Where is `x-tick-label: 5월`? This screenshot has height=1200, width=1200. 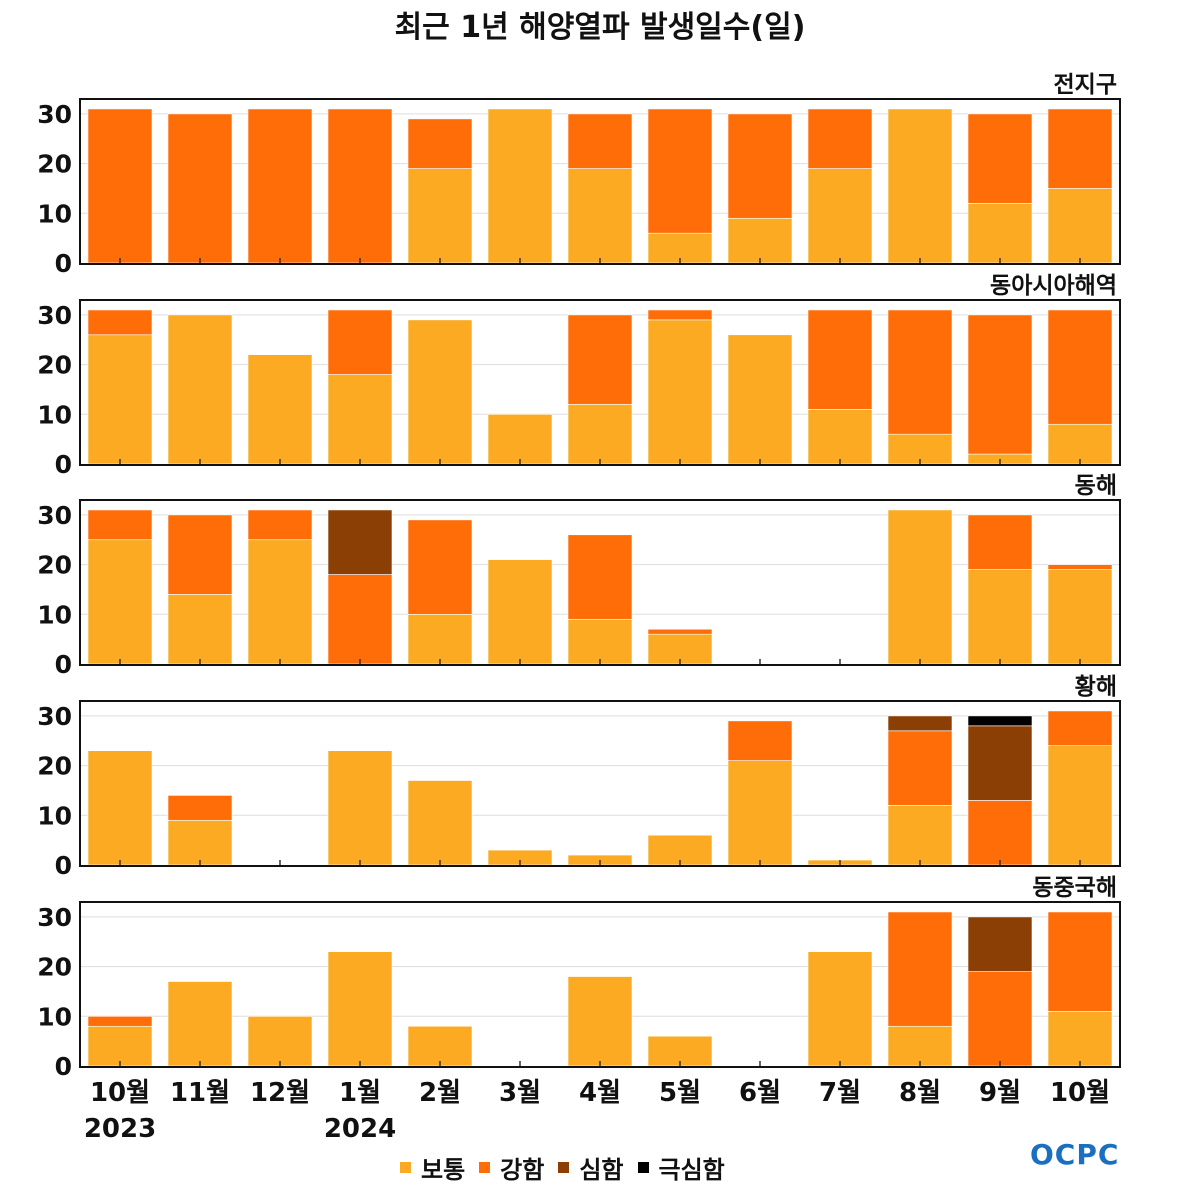 x-tick-label: 5월 is located at coordinates (680, 1093).